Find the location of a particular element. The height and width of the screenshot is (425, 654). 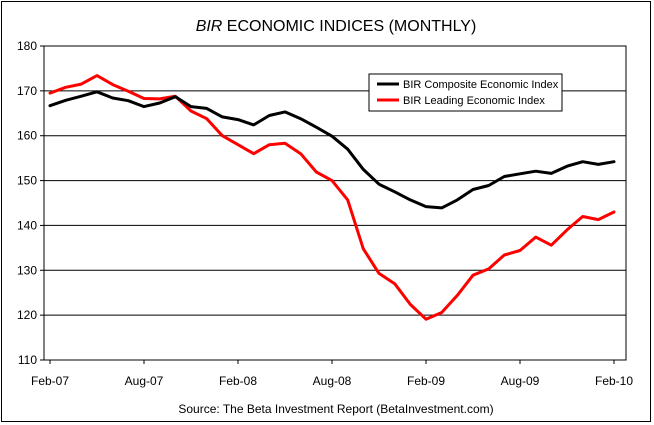

legend-label-composite: BIR Composite Economic Index is located at coordinates (481, 85).